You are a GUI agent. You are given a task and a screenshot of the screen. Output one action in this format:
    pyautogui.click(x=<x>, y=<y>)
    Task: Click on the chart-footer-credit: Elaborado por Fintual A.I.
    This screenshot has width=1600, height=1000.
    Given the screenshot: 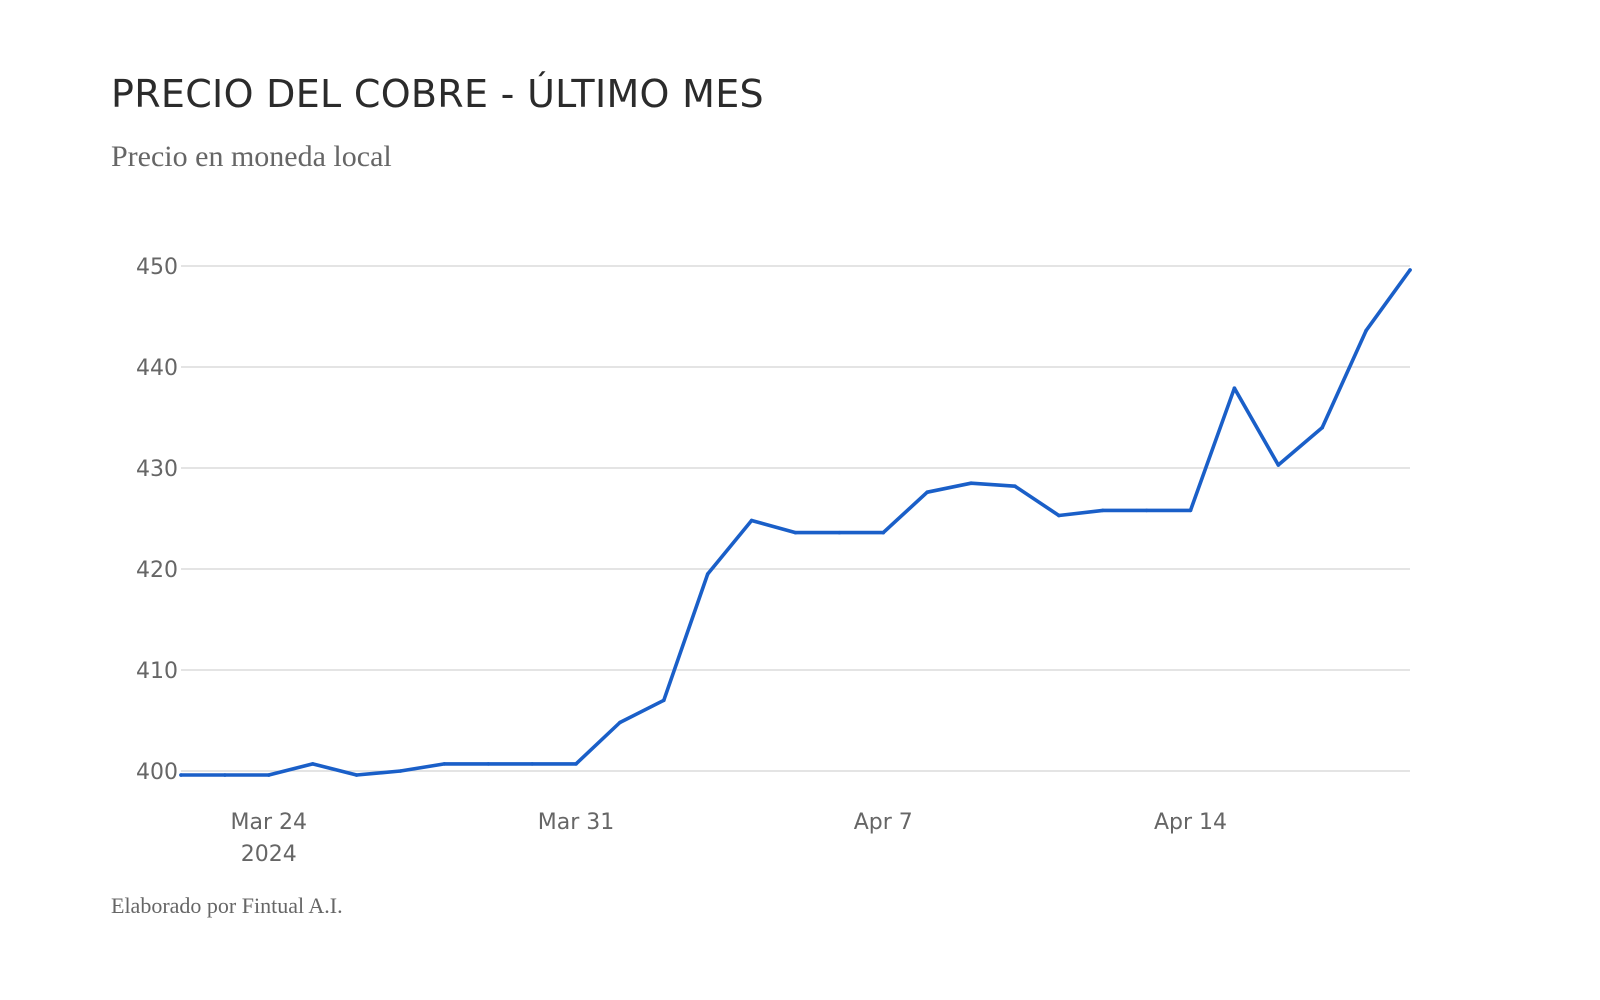 What is the action you would take?
    pyautogui.click(x=227, y=905)
    